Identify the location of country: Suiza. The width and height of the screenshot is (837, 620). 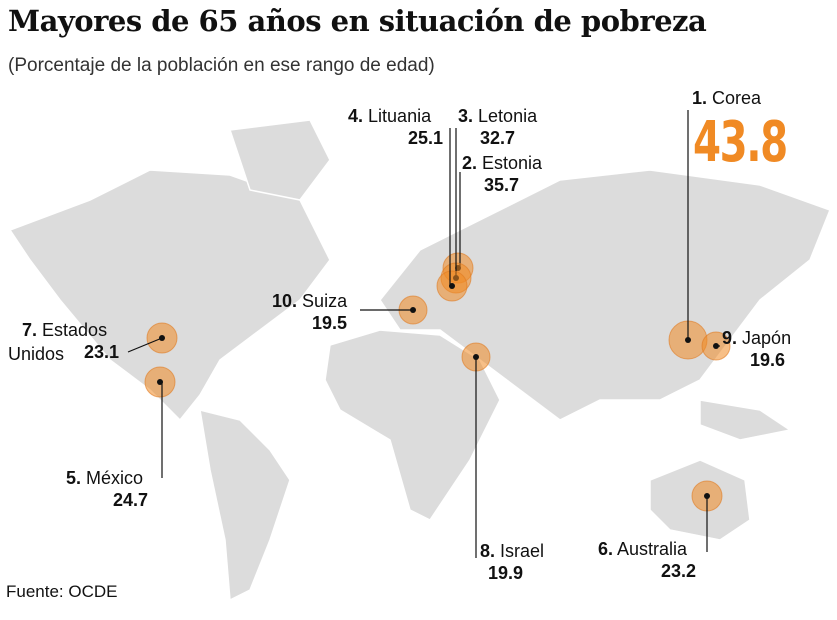
(325, 301).